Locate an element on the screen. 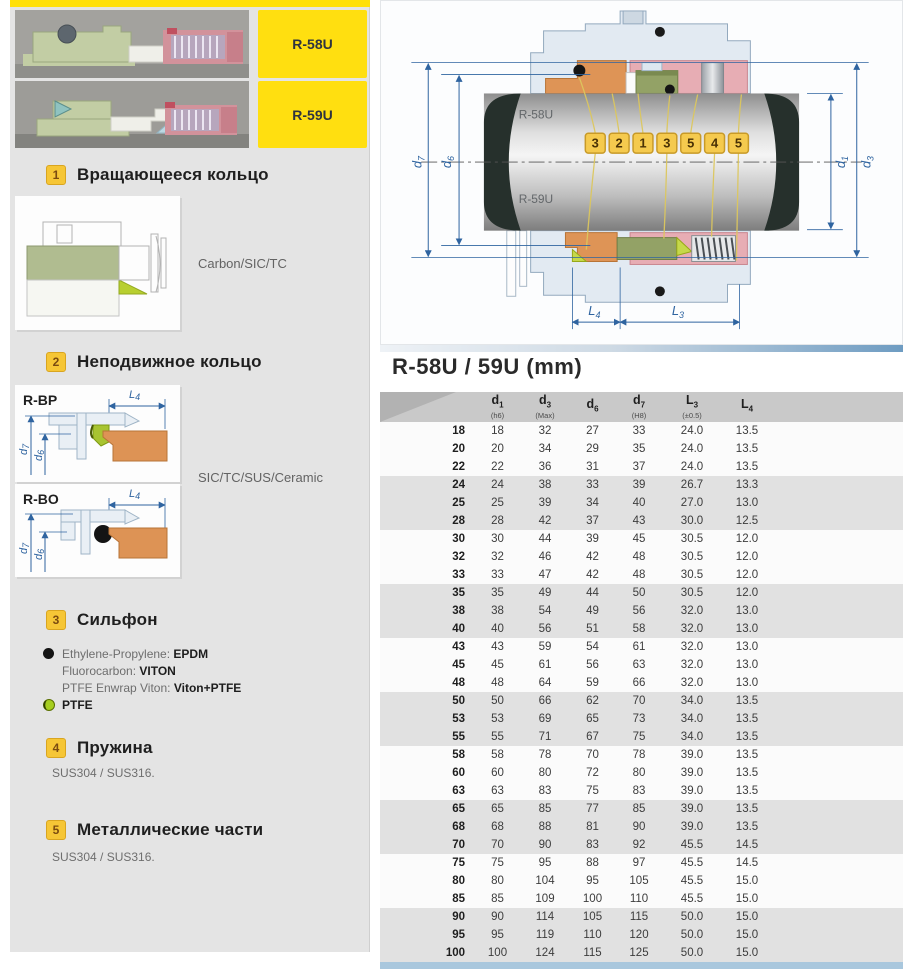 The height and width of the screenshot is (970, 903). dimension-cell: 14.5 is located at coordinates (747, 845).